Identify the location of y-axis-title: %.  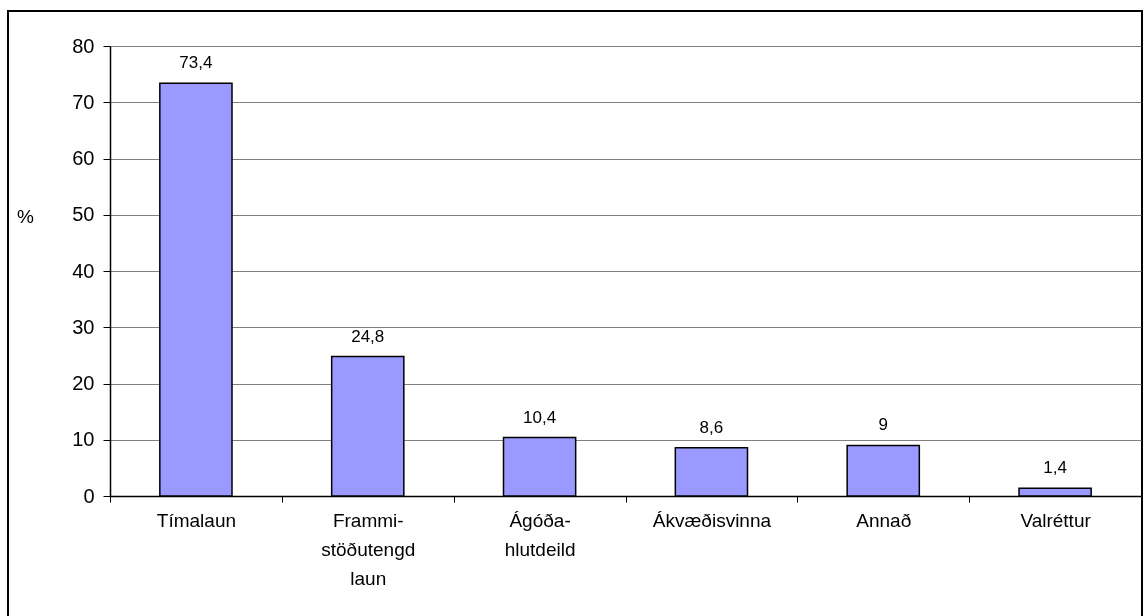
(26, 216).